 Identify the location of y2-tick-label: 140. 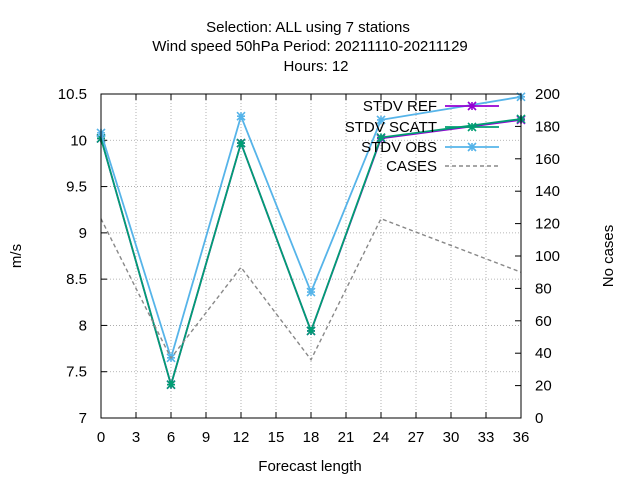
(547, 191).